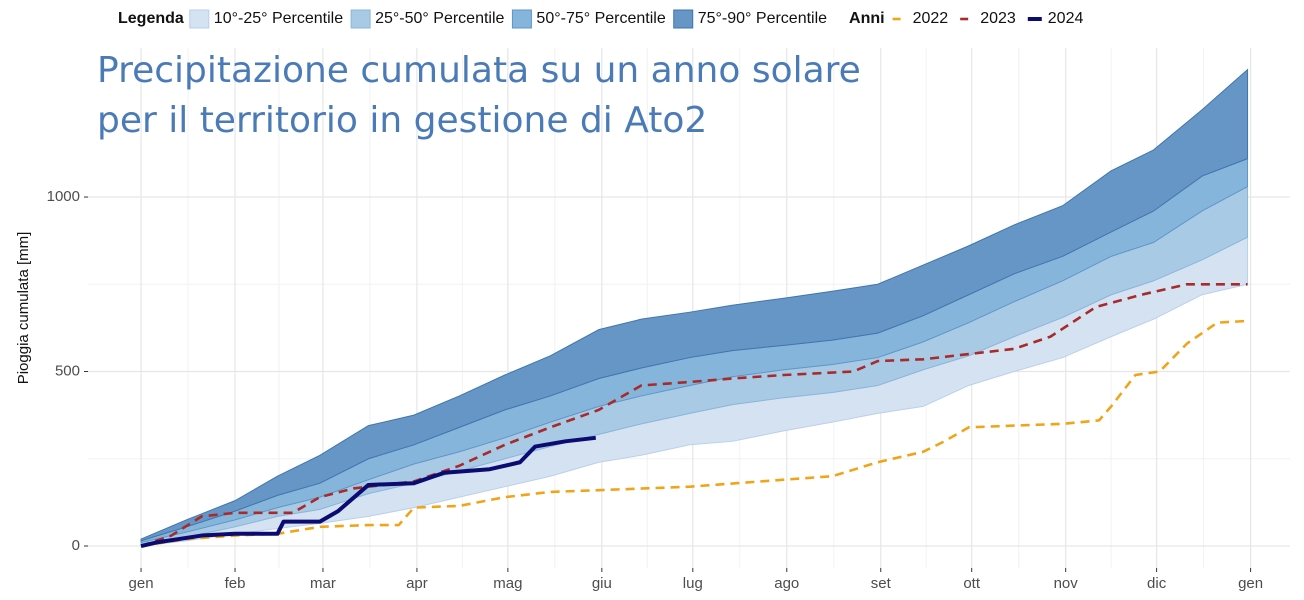 This screenshot has width=1304, height=600. What do you see at coordinates (323, 583) in the screenshot?
I see `x-tick-label: mar` at bounding box center [323, 583].